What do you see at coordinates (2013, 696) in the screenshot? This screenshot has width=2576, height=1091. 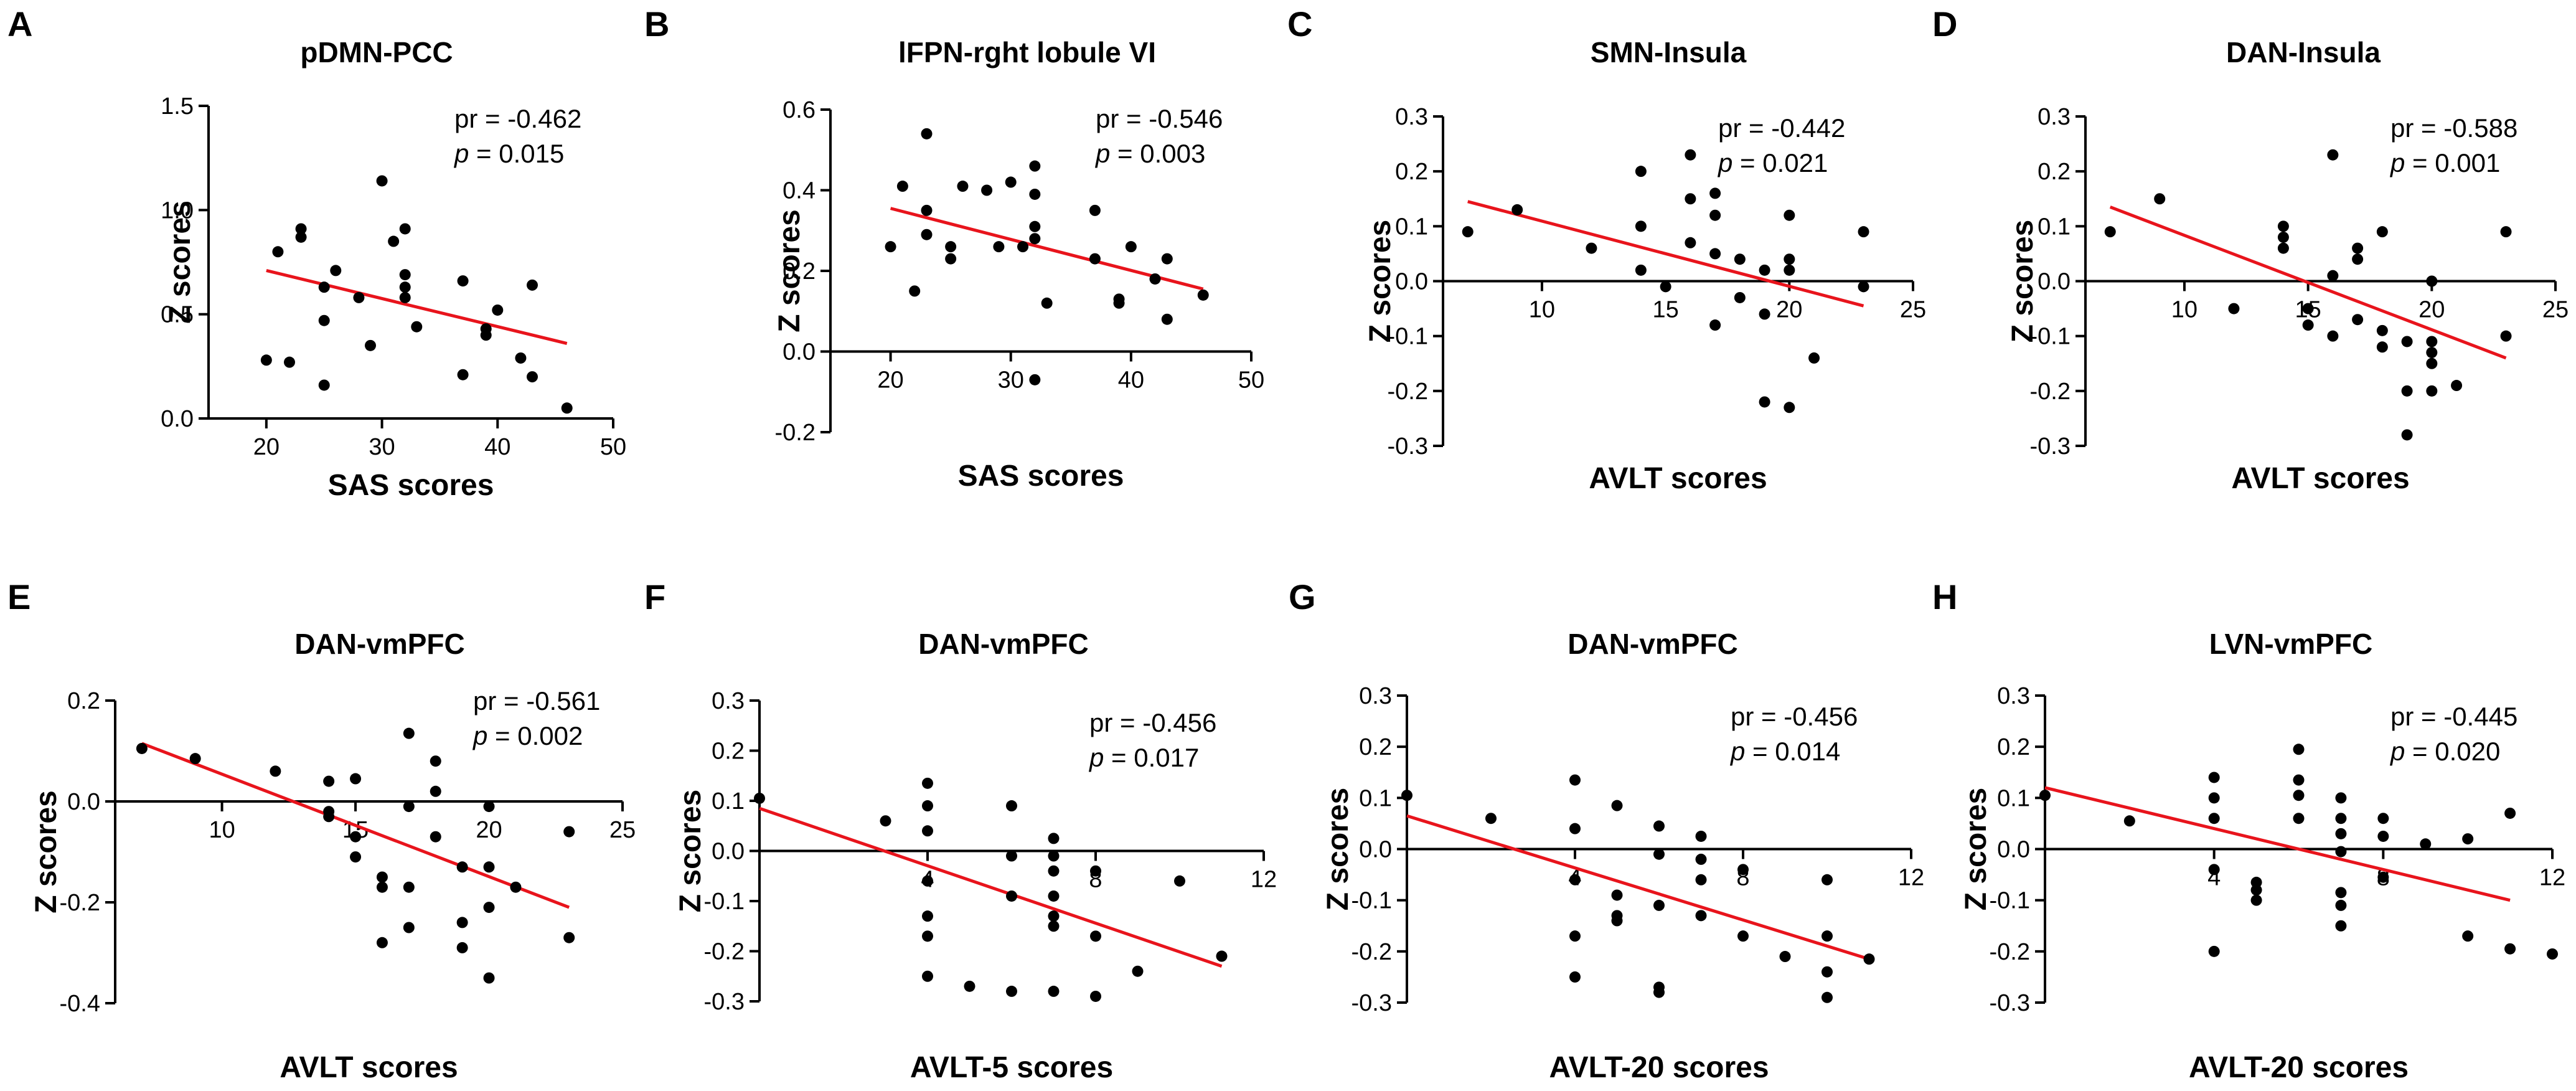 I see `y-tick-label: 0.3` at bounding box center [2013, 696].